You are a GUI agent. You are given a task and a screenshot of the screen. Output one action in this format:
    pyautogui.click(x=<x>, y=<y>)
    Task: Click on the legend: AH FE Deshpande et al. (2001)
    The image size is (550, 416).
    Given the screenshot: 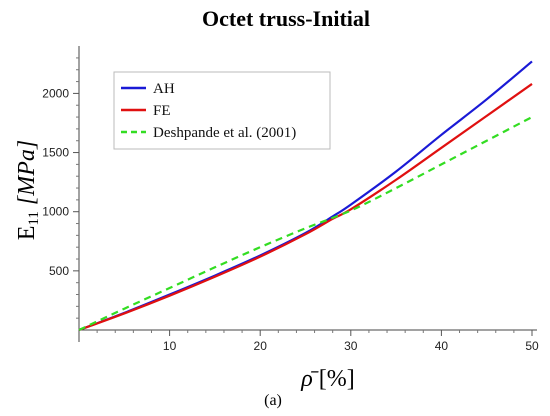 What is the action you would take?
    pyautogui.click(x=222, y=110)
    